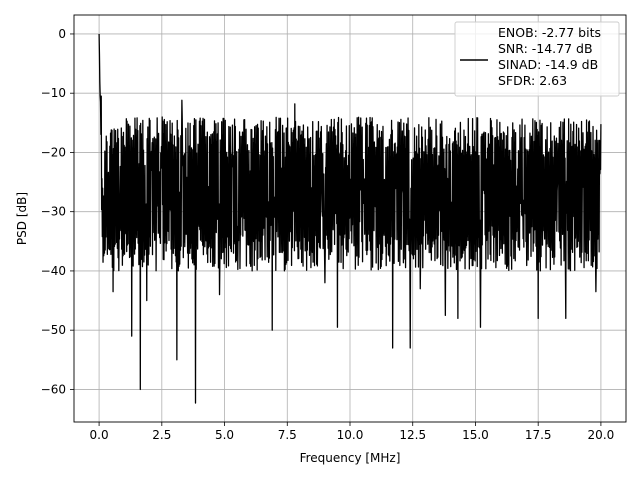 The height and width of the screenshot is (480, 640). What do you see at coordinates (53, 330) in the screenshot?
I see `y-tick-label: −50` at bounding box center [53, 330].